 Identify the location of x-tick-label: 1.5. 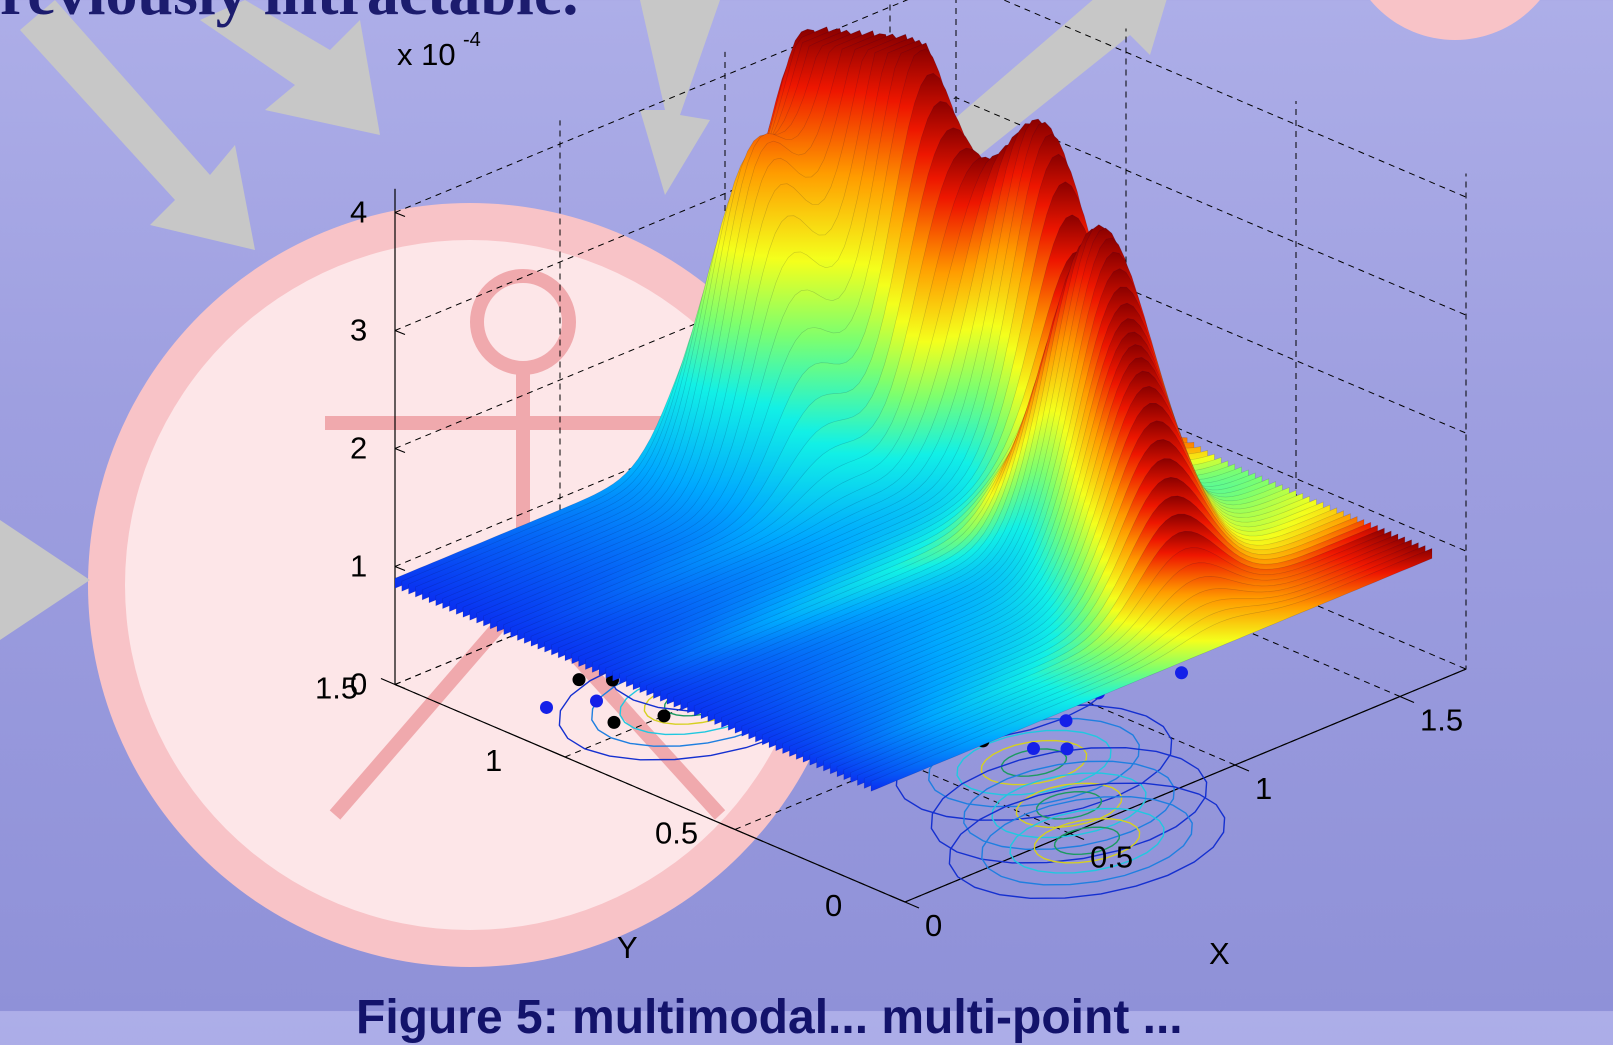
(1441, 720).